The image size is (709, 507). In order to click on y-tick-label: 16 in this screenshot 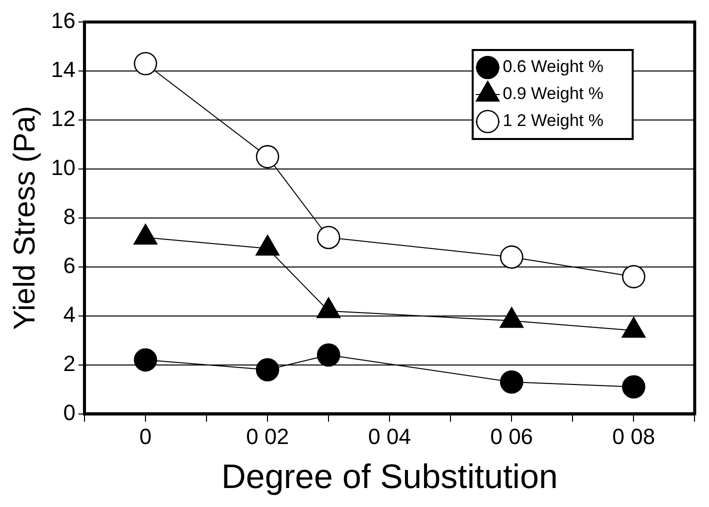, I will do `click(63, 21)`.